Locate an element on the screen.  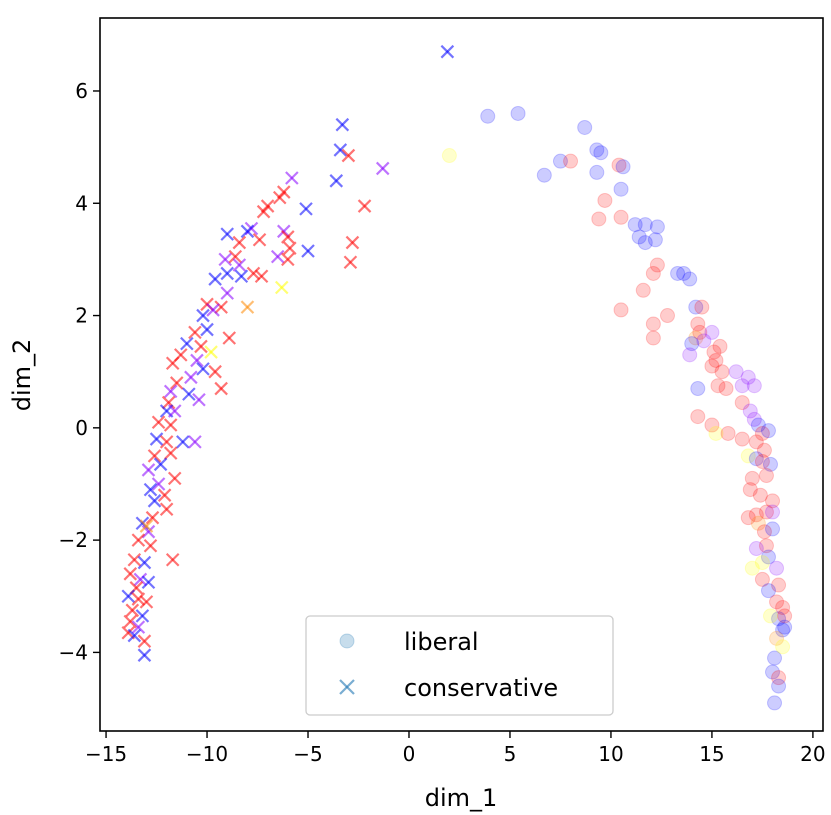
y-tick-label: 2 is located at coordinates (81, 316).